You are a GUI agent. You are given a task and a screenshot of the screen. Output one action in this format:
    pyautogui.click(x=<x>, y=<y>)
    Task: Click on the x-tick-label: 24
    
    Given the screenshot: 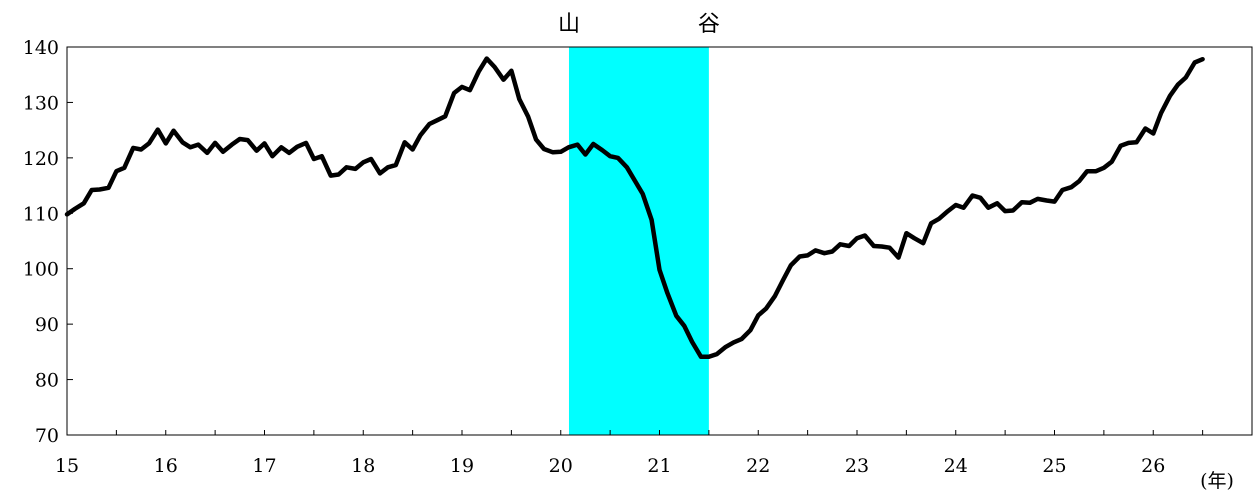 What is the action you would take?
    pyautogui.click(x=956, y=466)
    